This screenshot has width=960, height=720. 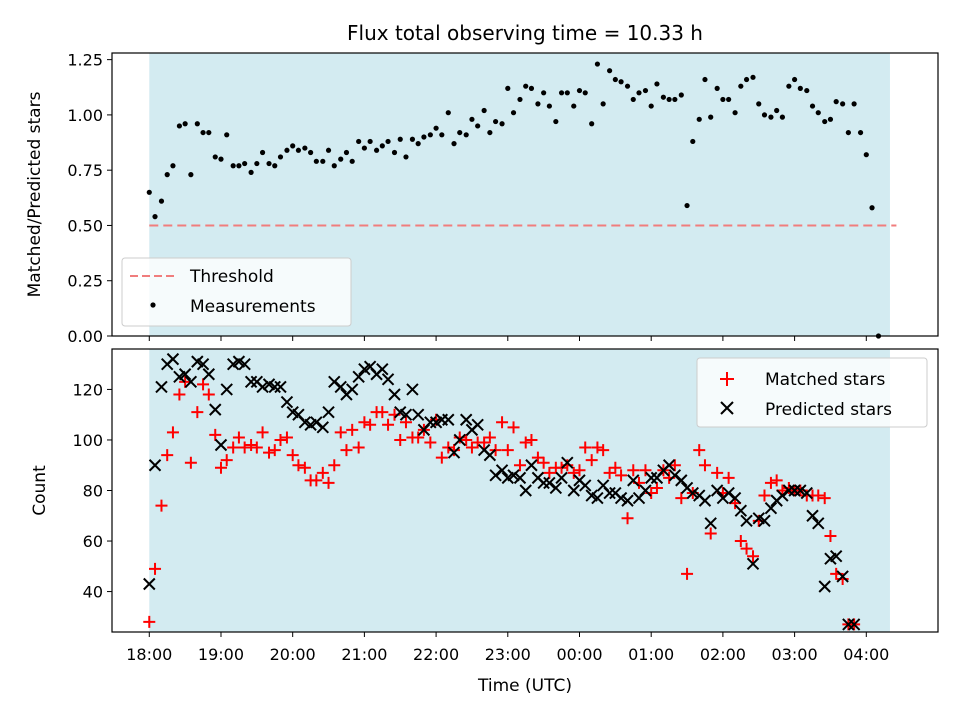 I want to click on y-tick-label: 120, so click(x=87, y=389).